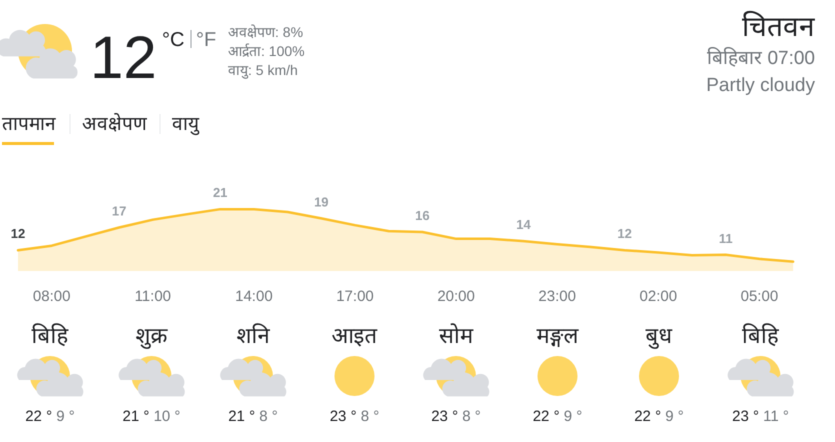  I want to click on data-label: 11, so click(725, 238).